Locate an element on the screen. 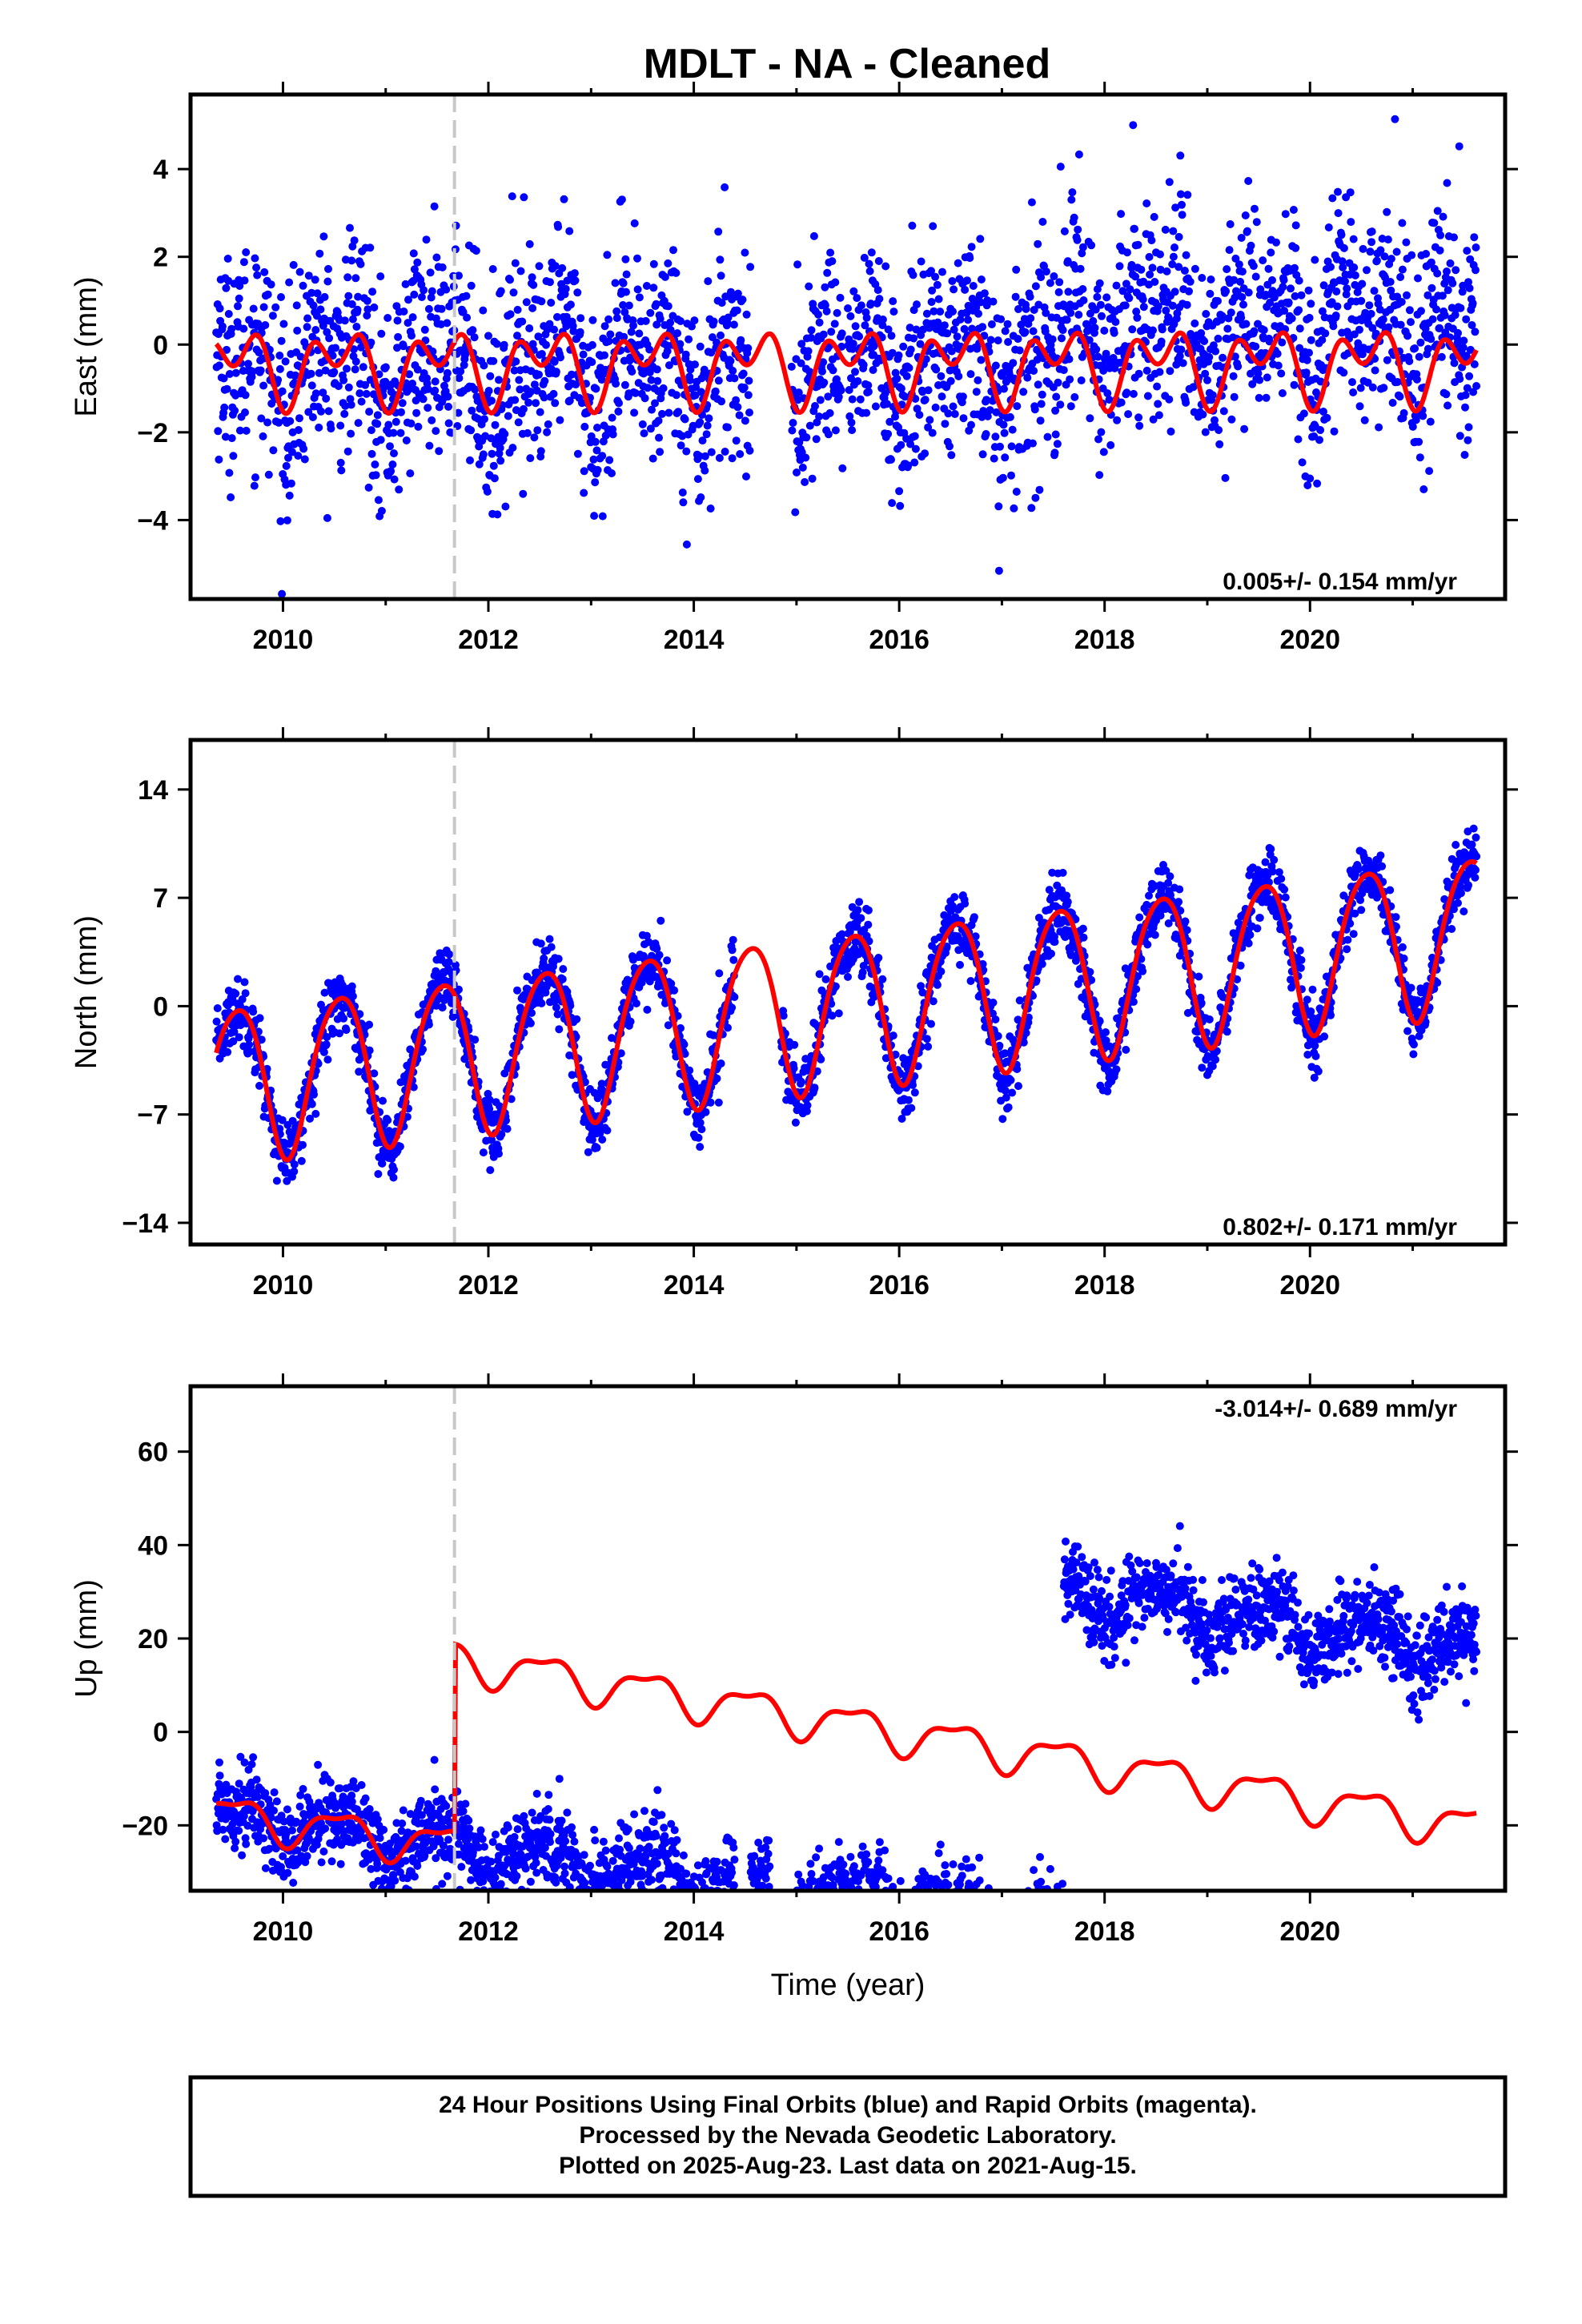 This screenshot has width=1582, height=2324. x-tick-label: 2018 is located at coordinates (1104, 640).